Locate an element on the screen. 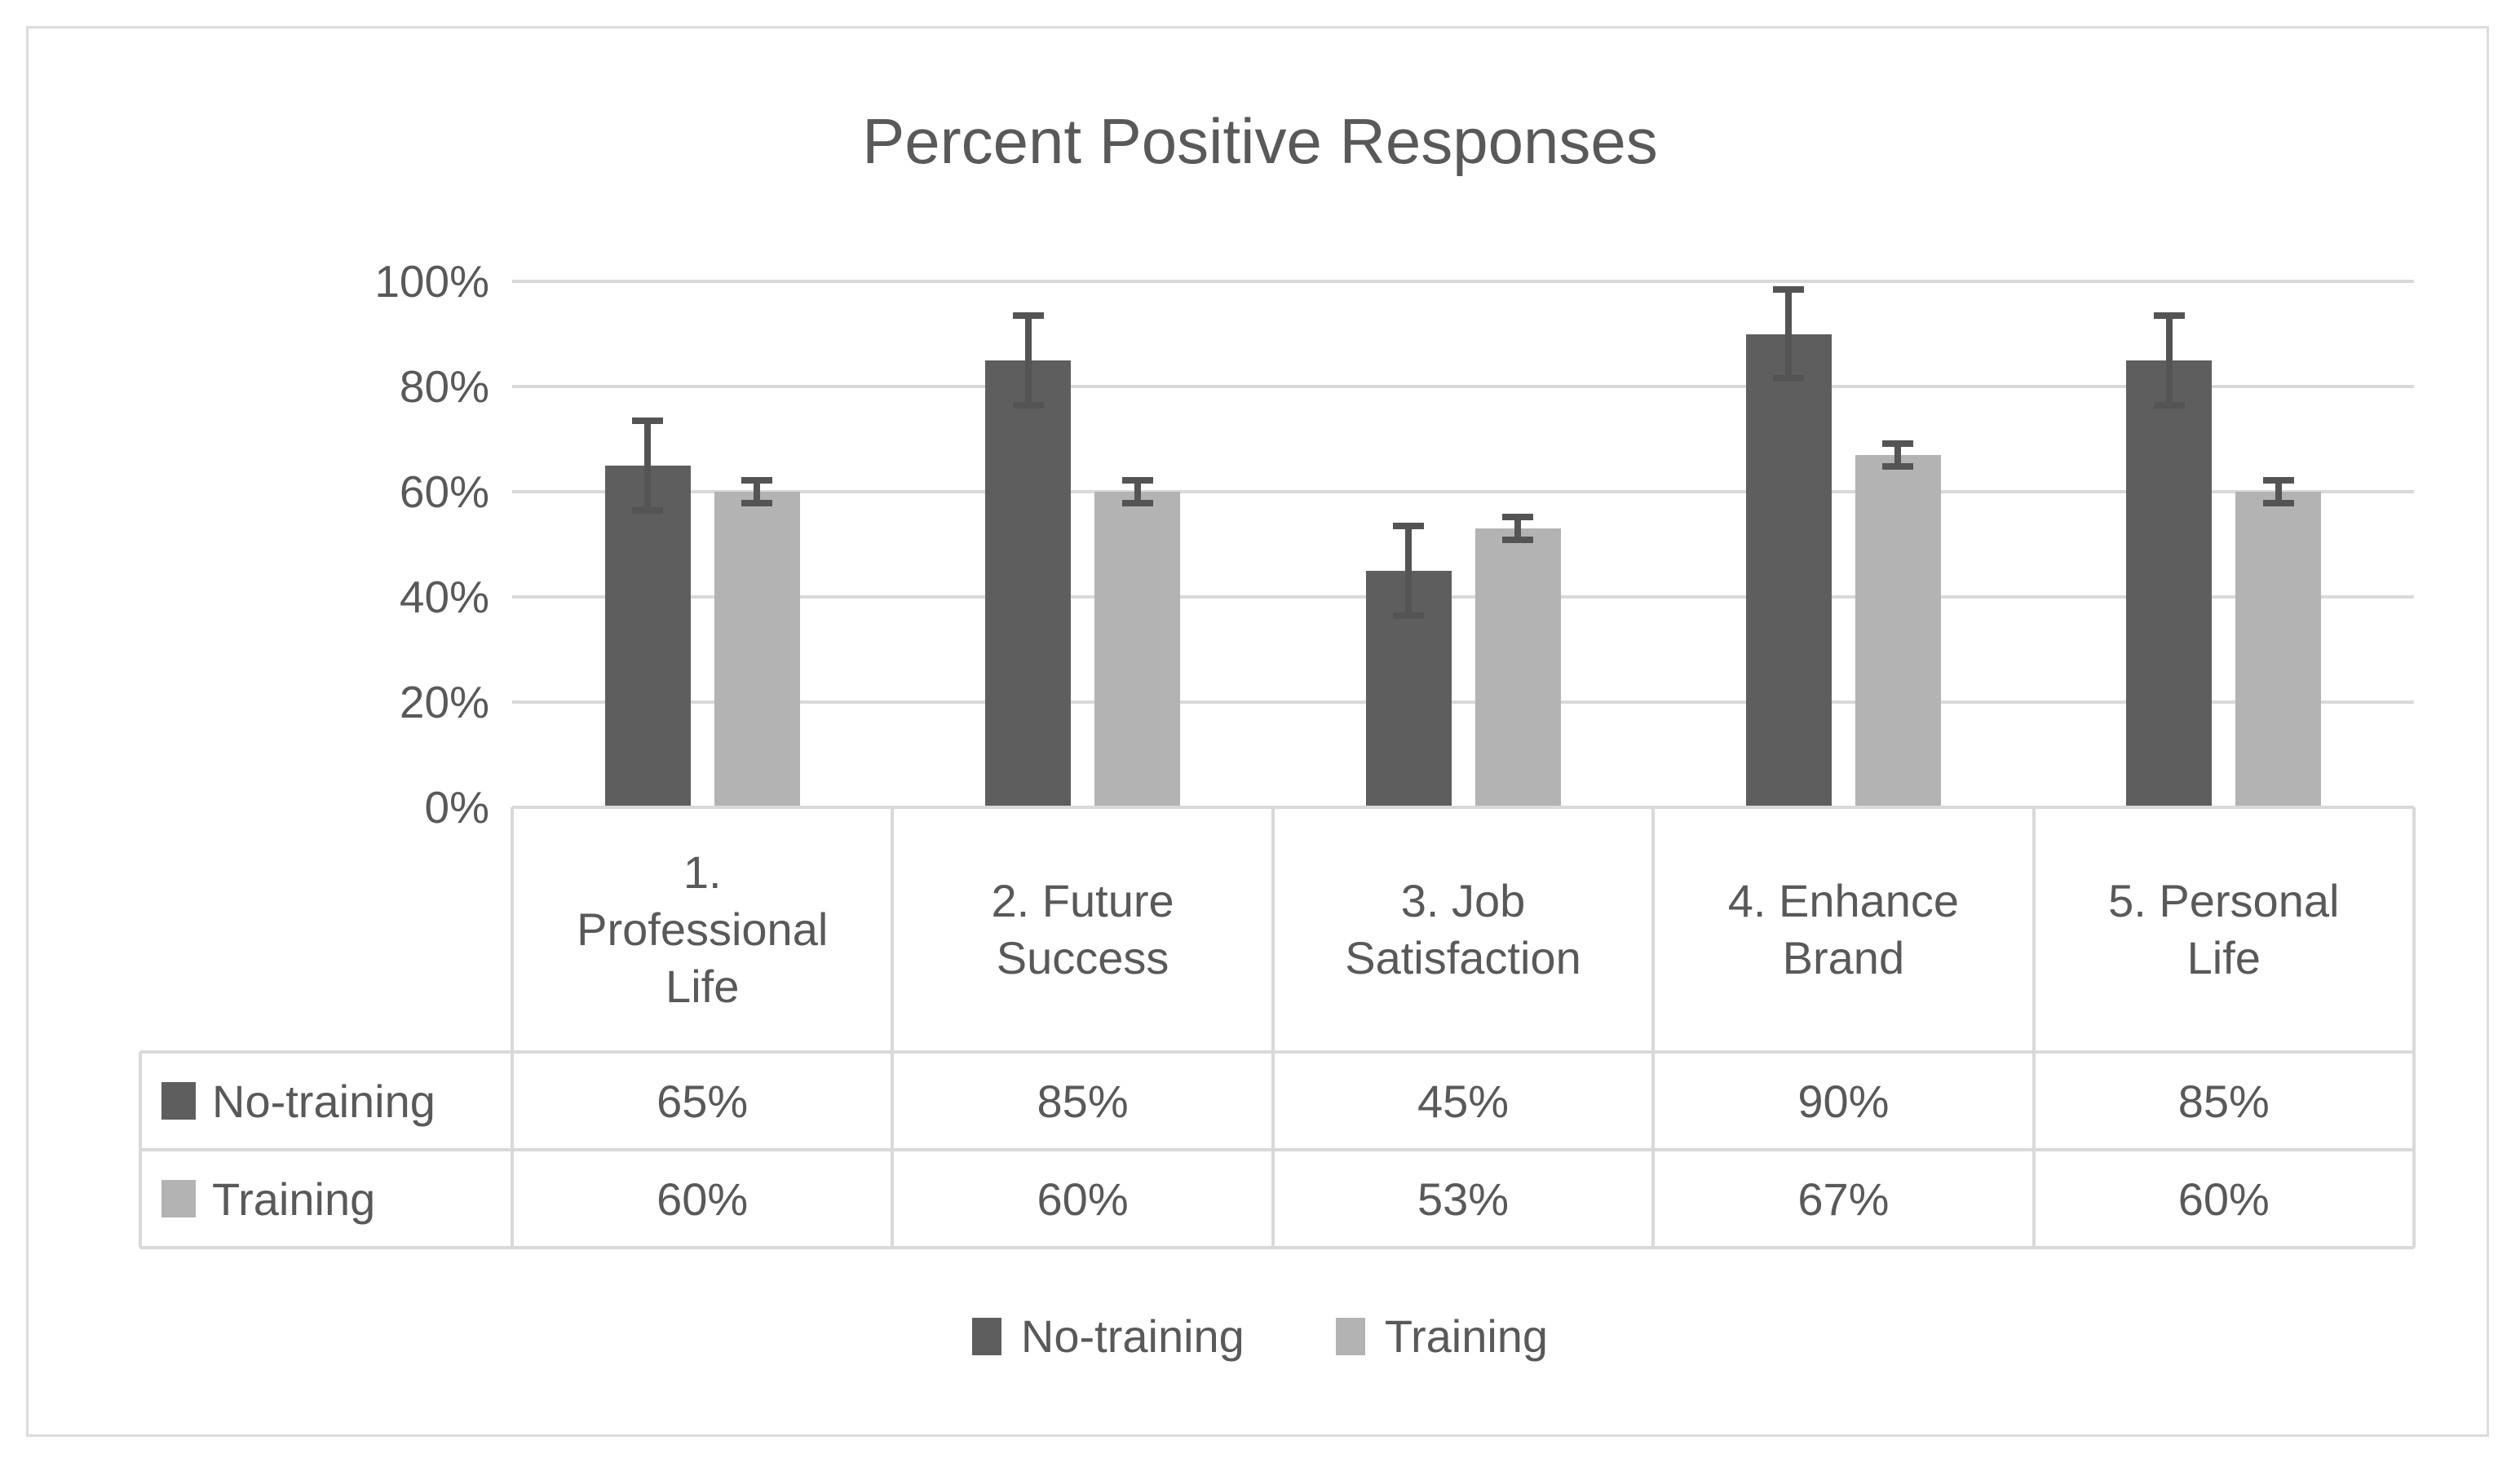 The image size is (2520, 1467). table-row-header-no-training: No-training is located at coordinates (326, 1101).